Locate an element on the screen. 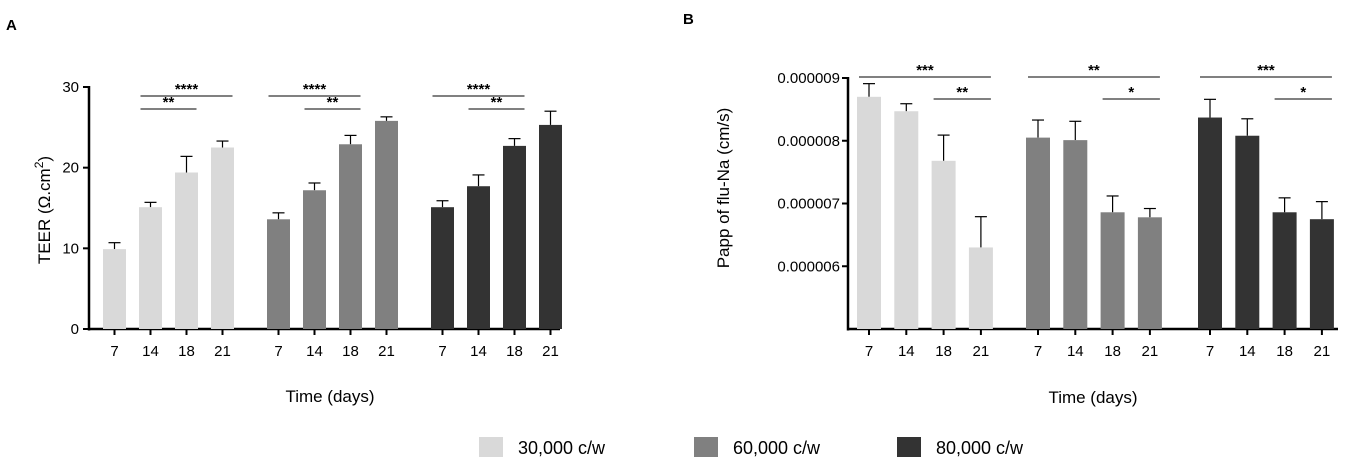 This screenshot has height=467, width=1355. panel-b-xlabel: Time (days) is located at coordinates (1092, 397).